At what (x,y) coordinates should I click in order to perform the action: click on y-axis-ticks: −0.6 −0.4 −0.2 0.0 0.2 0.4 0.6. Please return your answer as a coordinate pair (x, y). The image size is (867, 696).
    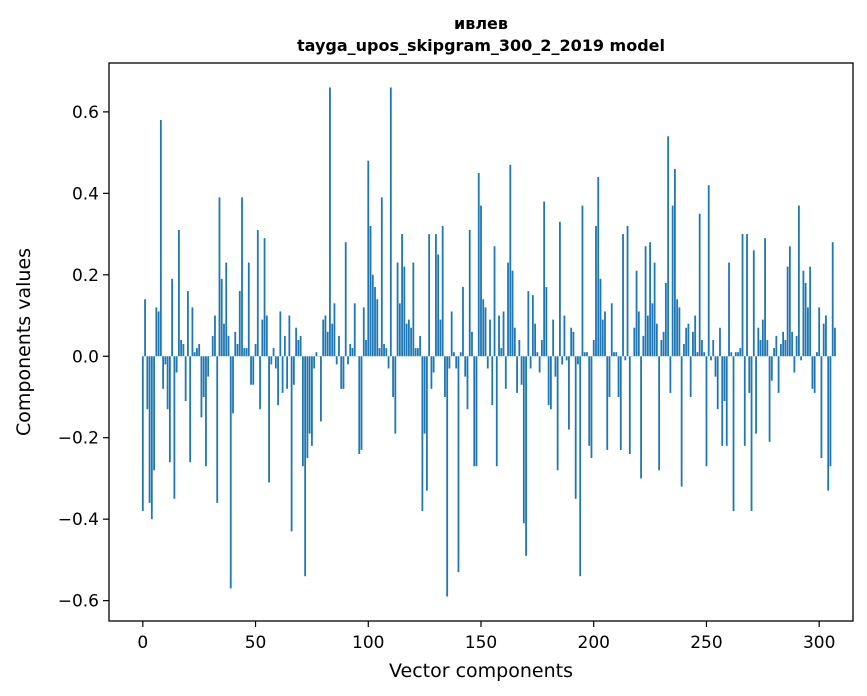
    Looking at the image, I should click on (83, 357).